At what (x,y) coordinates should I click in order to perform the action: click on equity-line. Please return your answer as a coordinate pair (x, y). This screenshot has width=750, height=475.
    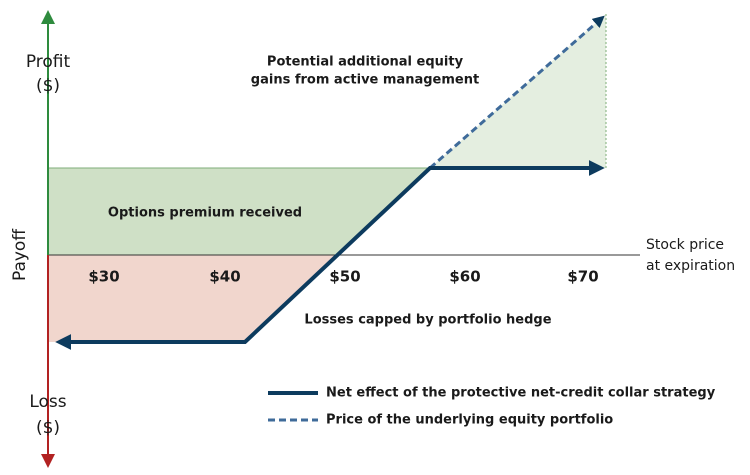
    Looking at the image, I should click on (517, 92).